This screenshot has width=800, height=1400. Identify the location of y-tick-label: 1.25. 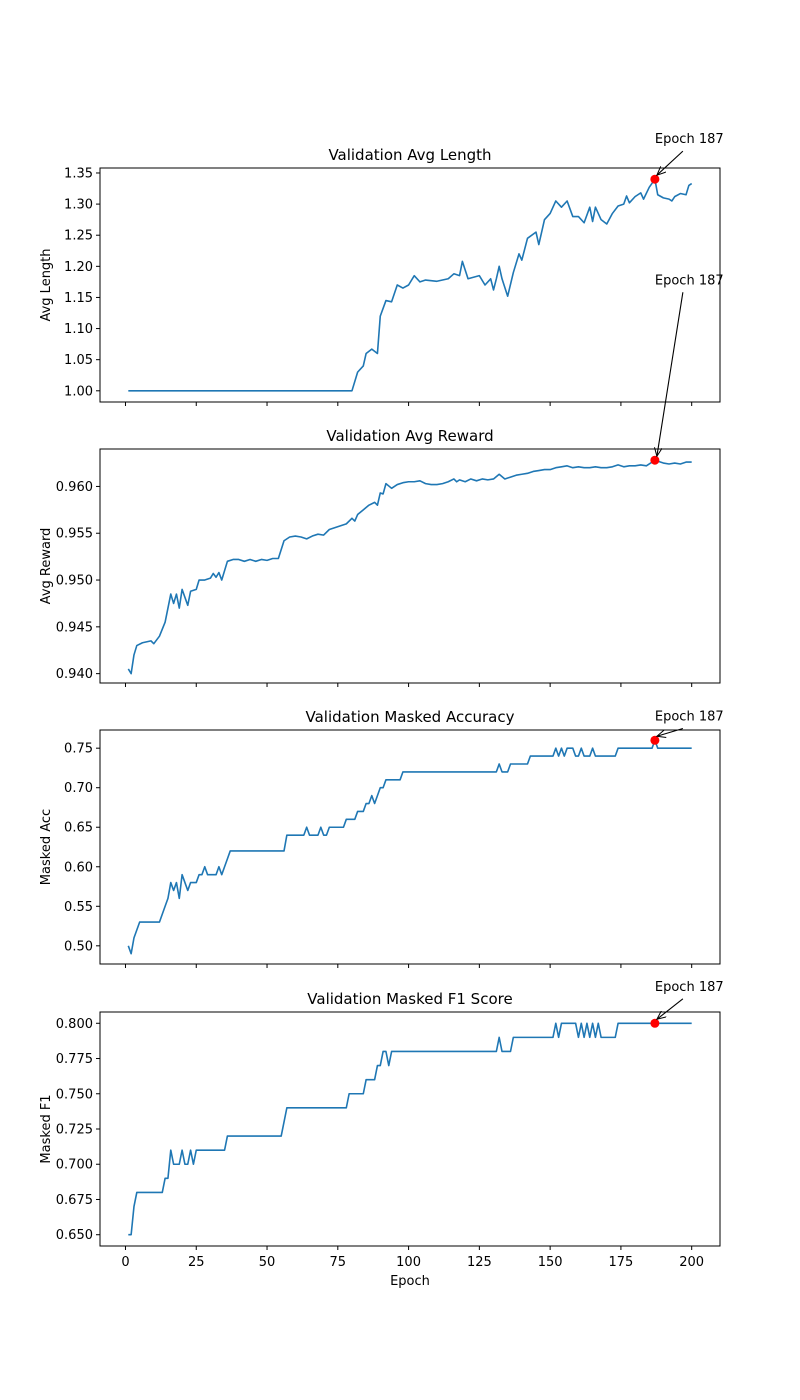
(78, 236).